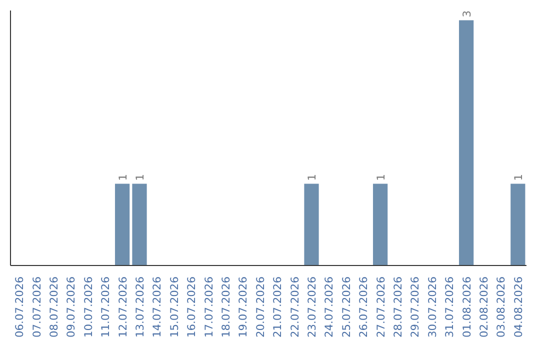  What do you see at coordinates (449, 307) in the screenshot?
I see `x-tick-label: 31.07.2026` at bounding box center [449, 307].